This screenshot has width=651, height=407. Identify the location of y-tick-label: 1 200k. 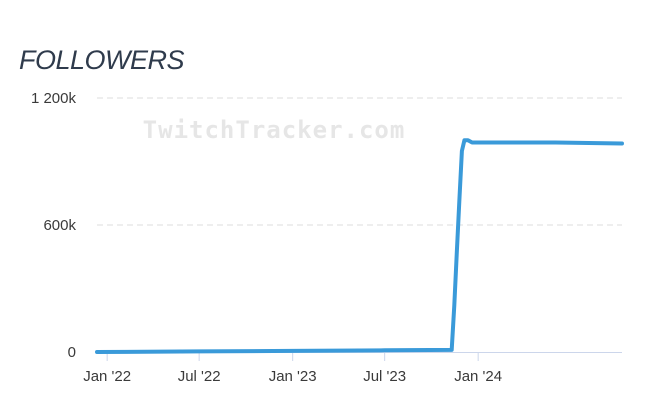
(54, 98).